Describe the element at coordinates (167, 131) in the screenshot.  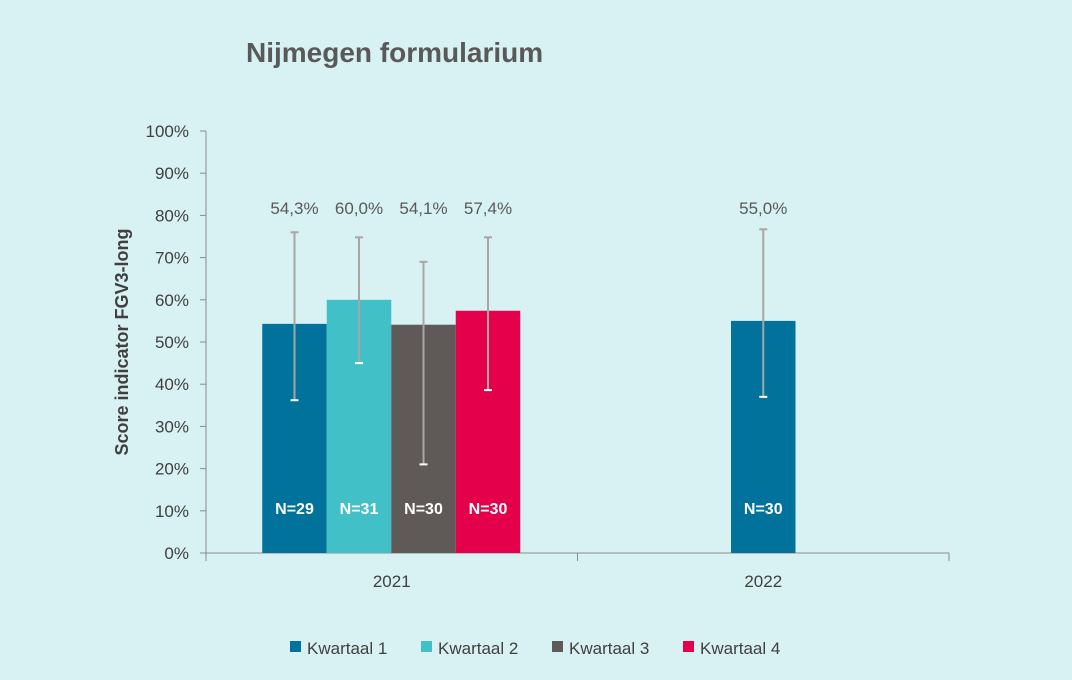
I see `y-tick-label: 100%` at that location.